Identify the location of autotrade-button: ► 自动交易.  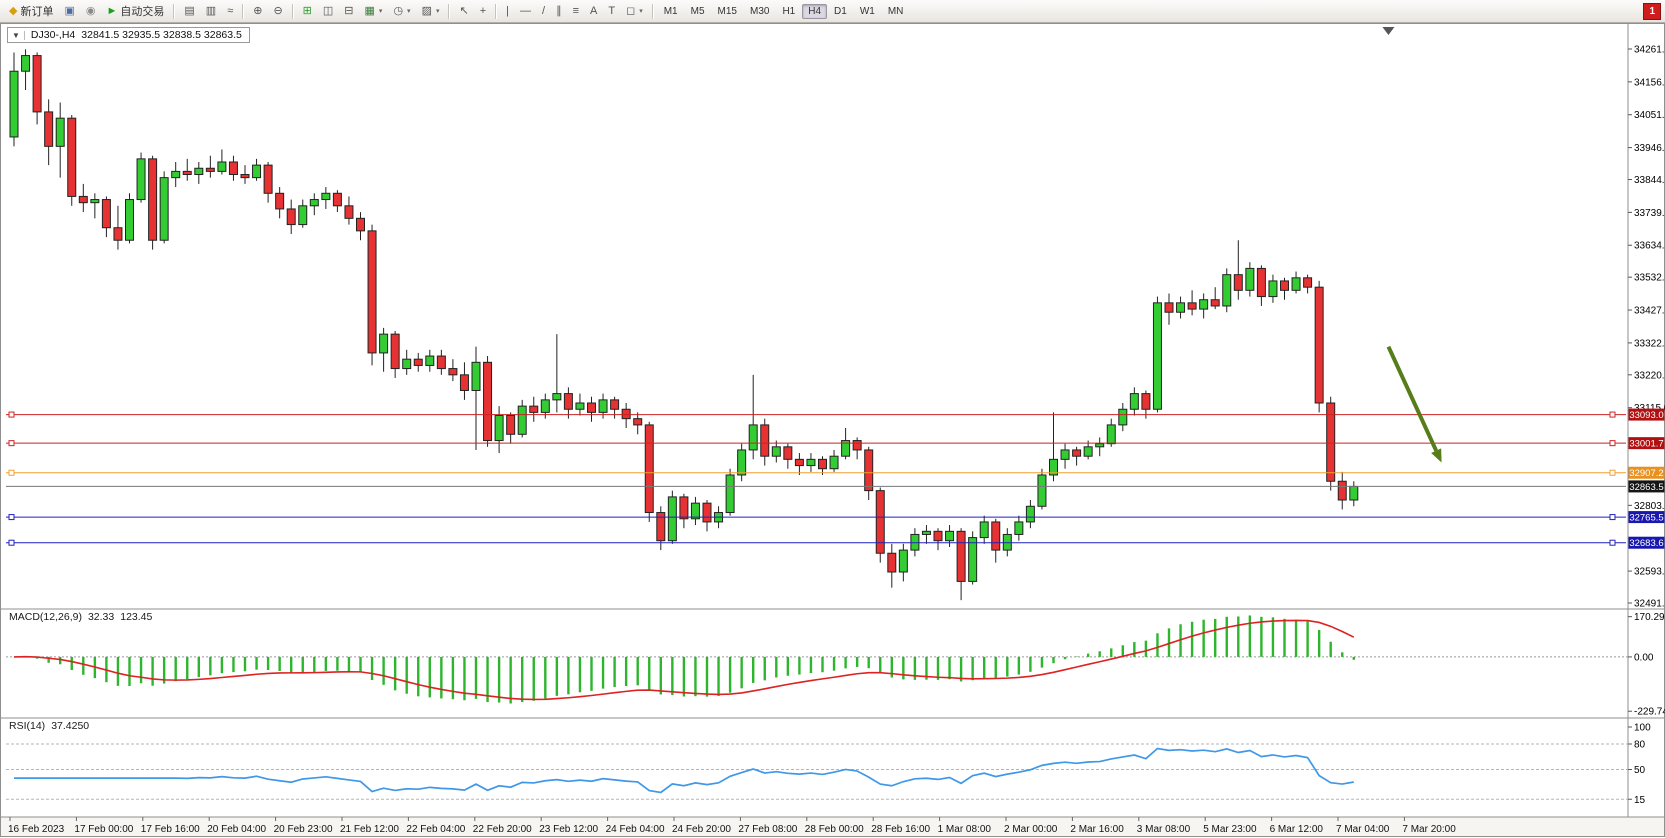
(135, 11).